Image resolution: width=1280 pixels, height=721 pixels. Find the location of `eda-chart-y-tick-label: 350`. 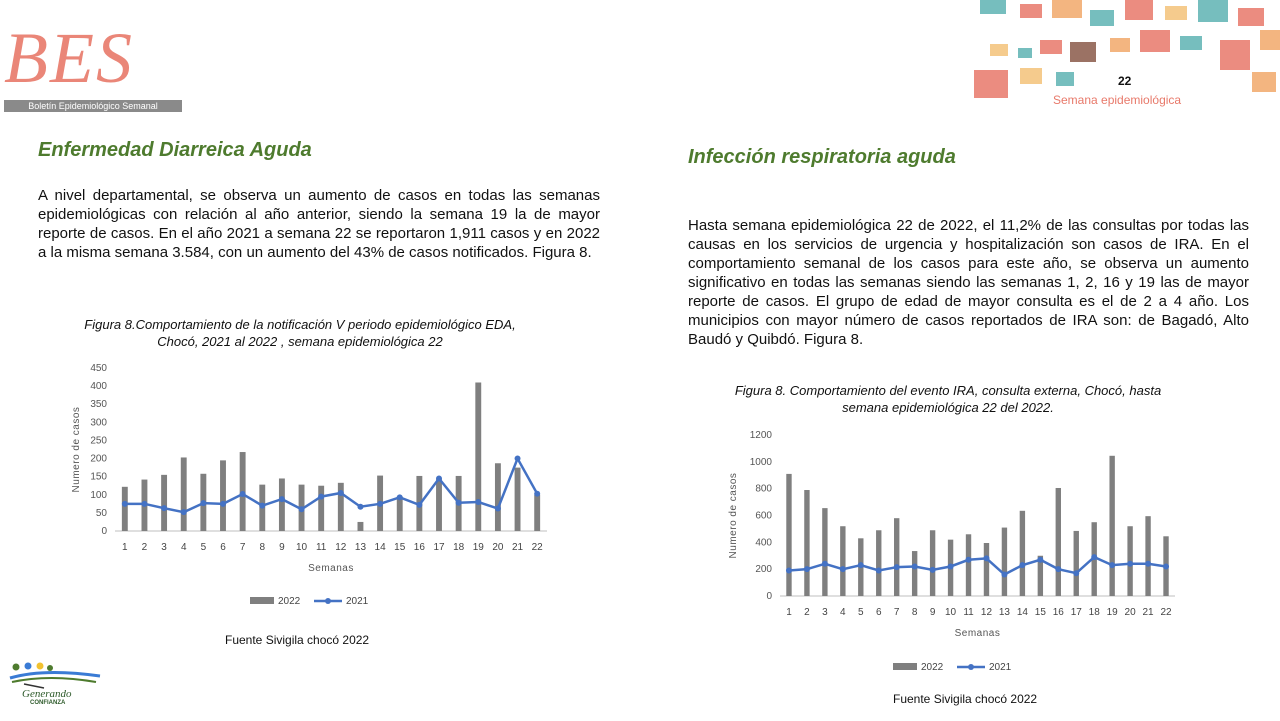

eda-chart-y-tick-label: 350 is located at coordinates (98, 404).